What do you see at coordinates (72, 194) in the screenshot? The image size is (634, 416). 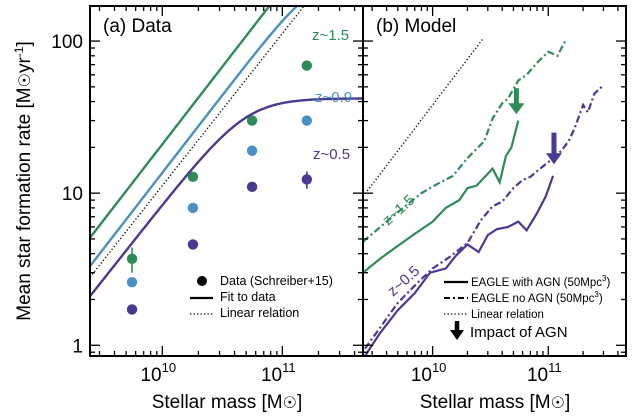 I see `y-tick-label: 10` at bounding box center [72, 194].